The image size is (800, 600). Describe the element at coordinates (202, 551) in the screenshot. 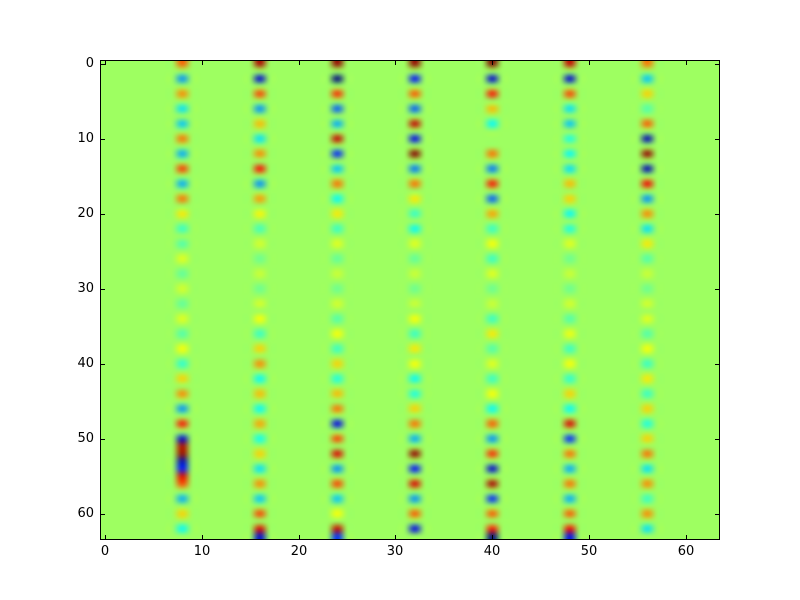

I see `x-tick-label: 10` at that location.